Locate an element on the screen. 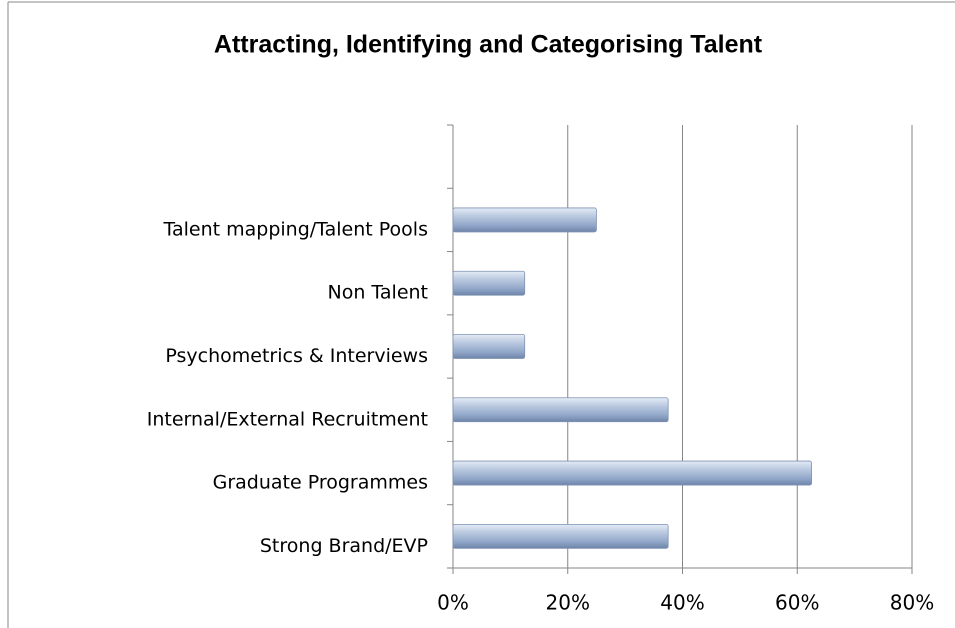 Image resolution: width=955 pixels, height=628 pixels. y-tick-label: Talent mapping/Talent Pools is located at coordinates (295, 229).